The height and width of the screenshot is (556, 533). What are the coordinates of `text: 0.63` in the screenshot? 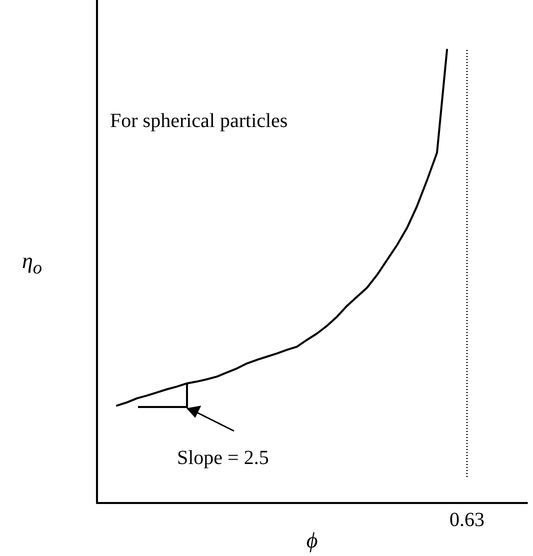 It's located at (467, 520).